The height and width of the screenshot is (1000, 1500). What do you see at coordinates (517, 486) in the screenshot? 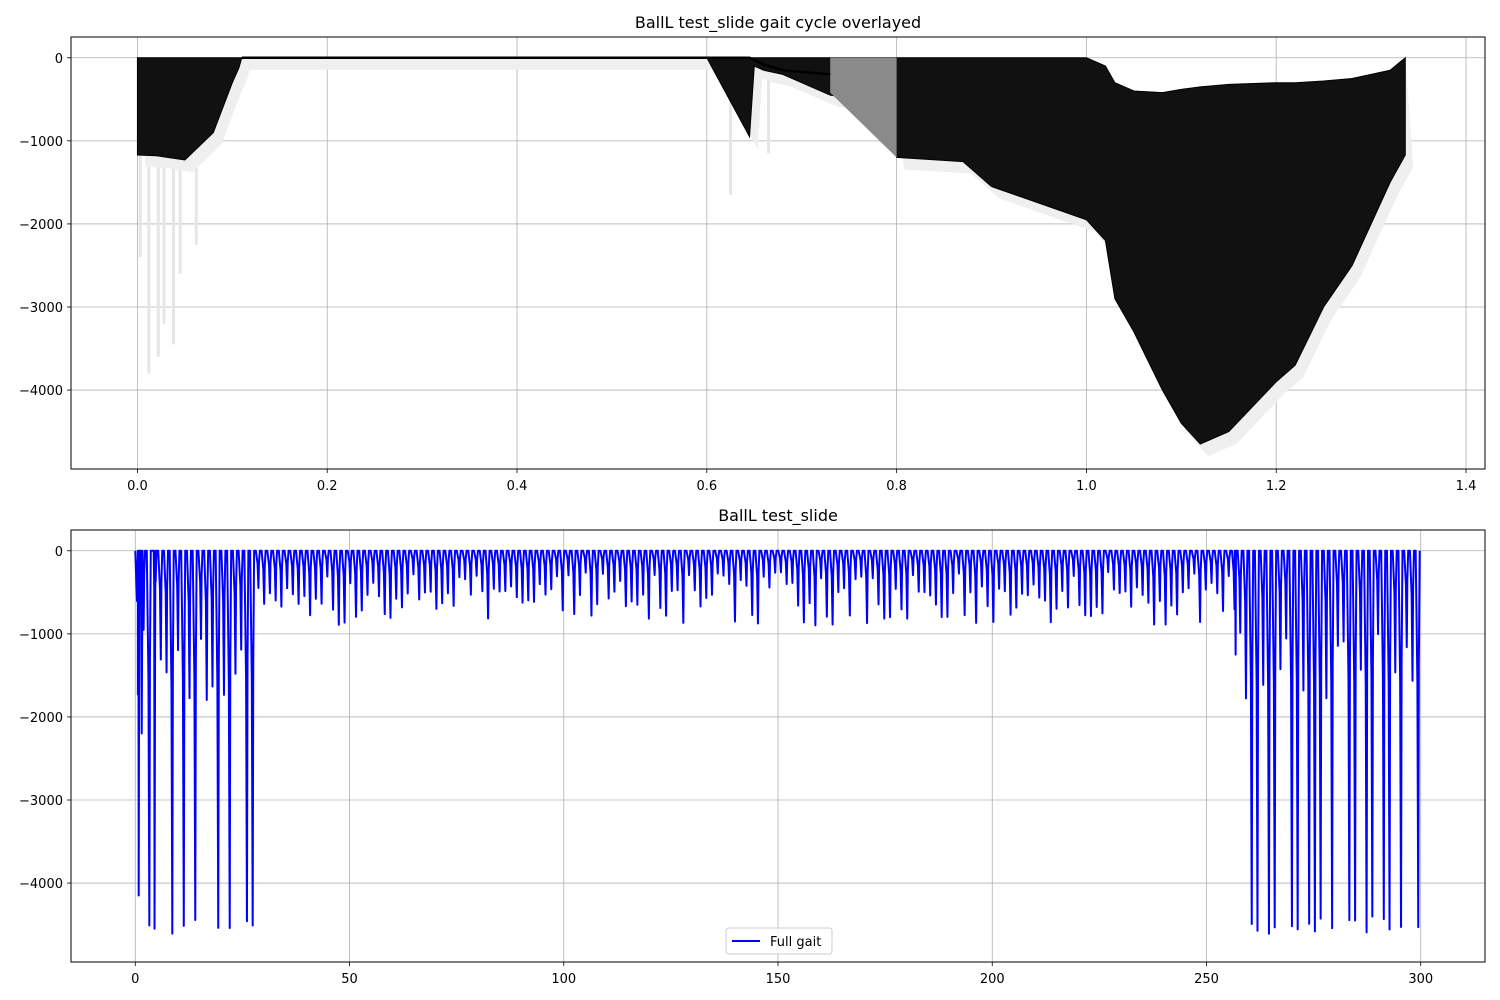
I see `x-tick-label: 0.4` at bounding box center [517, 486].